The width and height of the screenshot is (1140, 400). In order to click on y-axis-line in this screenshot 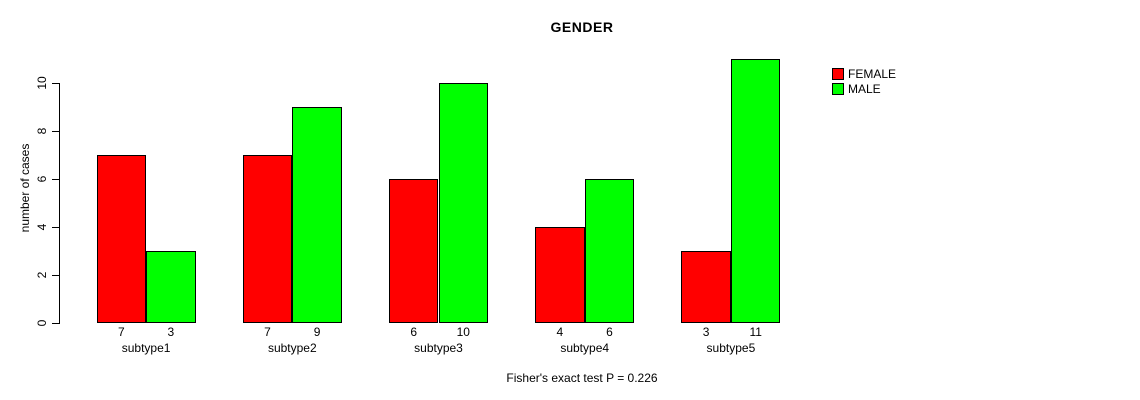, I will do `click(59, 203)`.